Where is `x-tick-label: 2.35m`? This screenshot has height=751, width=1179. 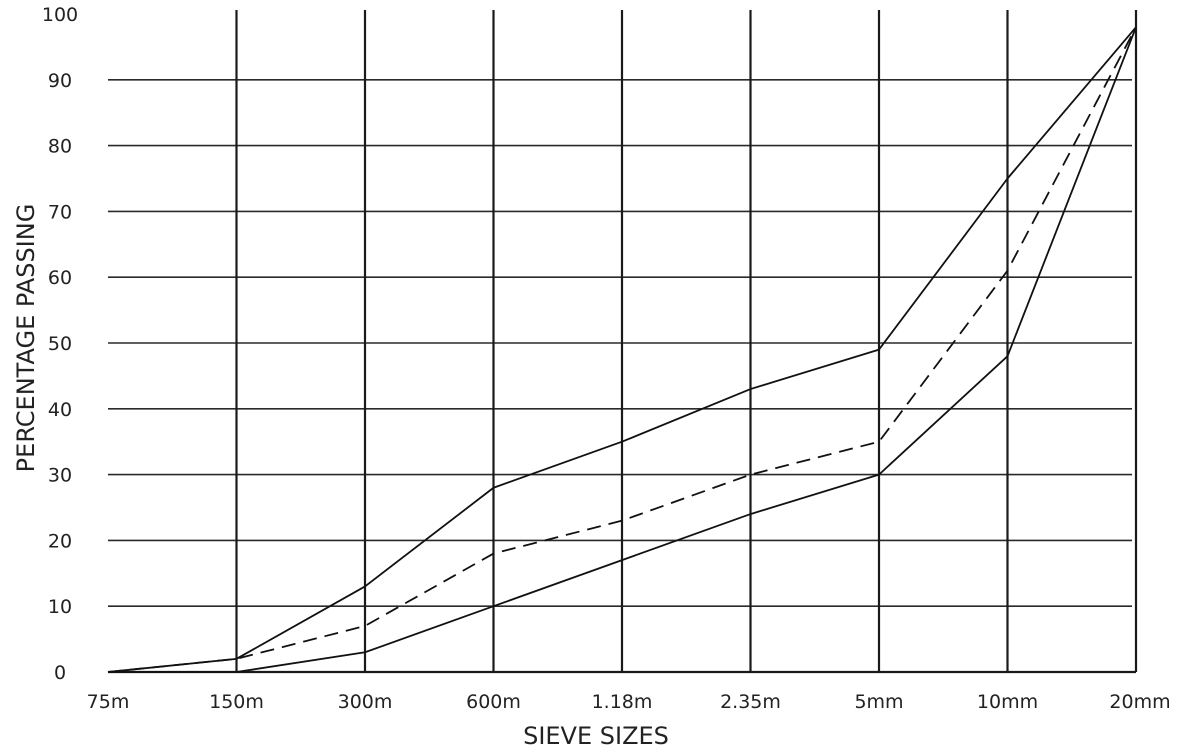
x-tick-label: 2.35m is located at coordinates (750, 702).